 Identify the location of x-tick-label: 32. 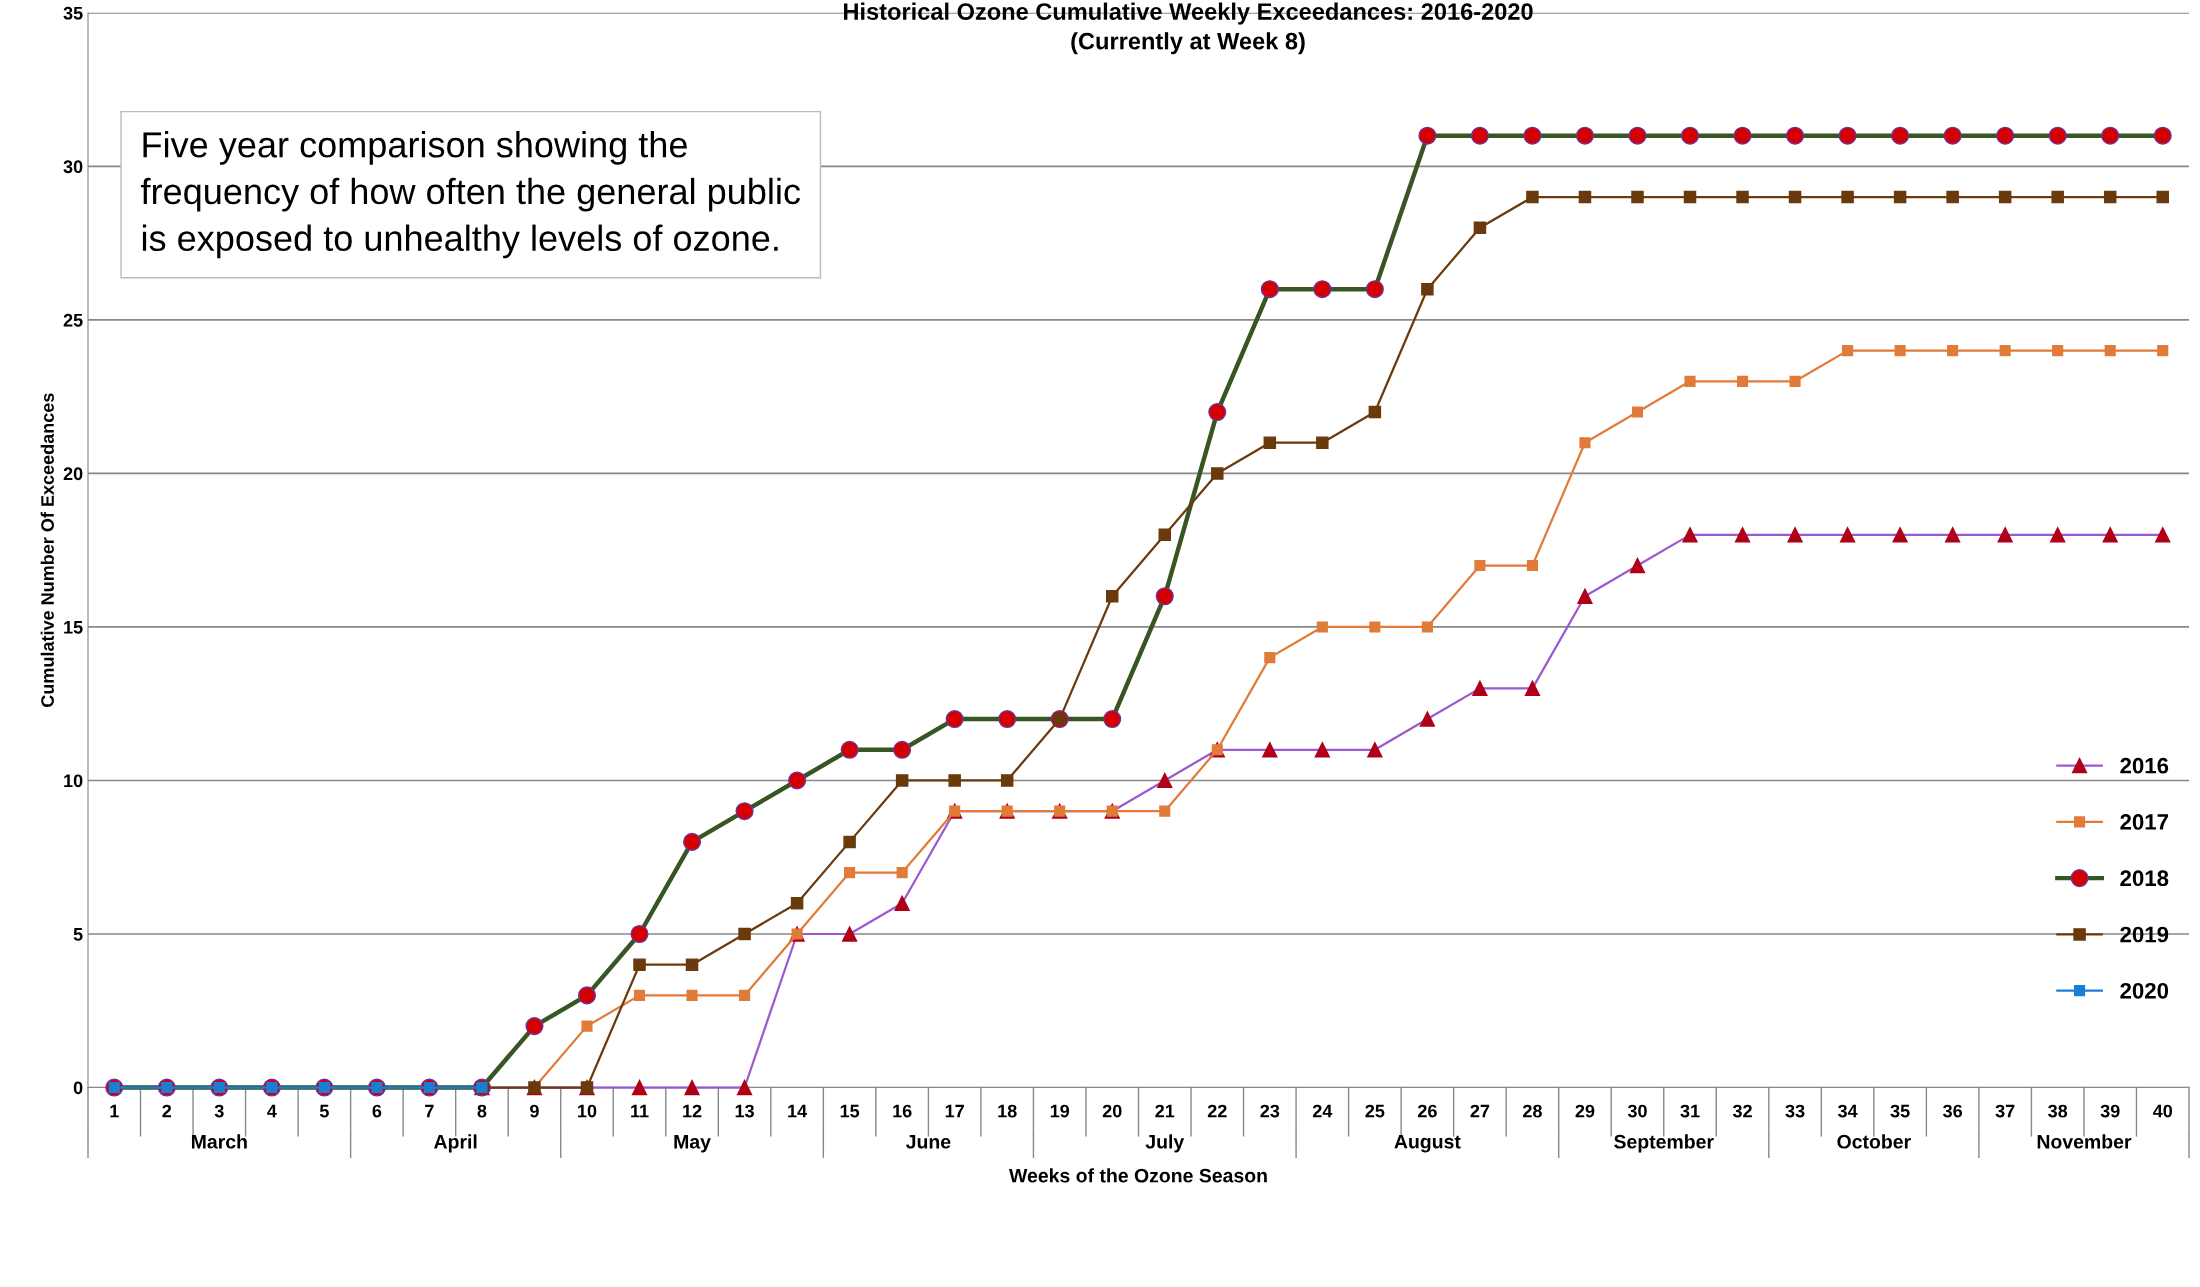
(1742, 1111).